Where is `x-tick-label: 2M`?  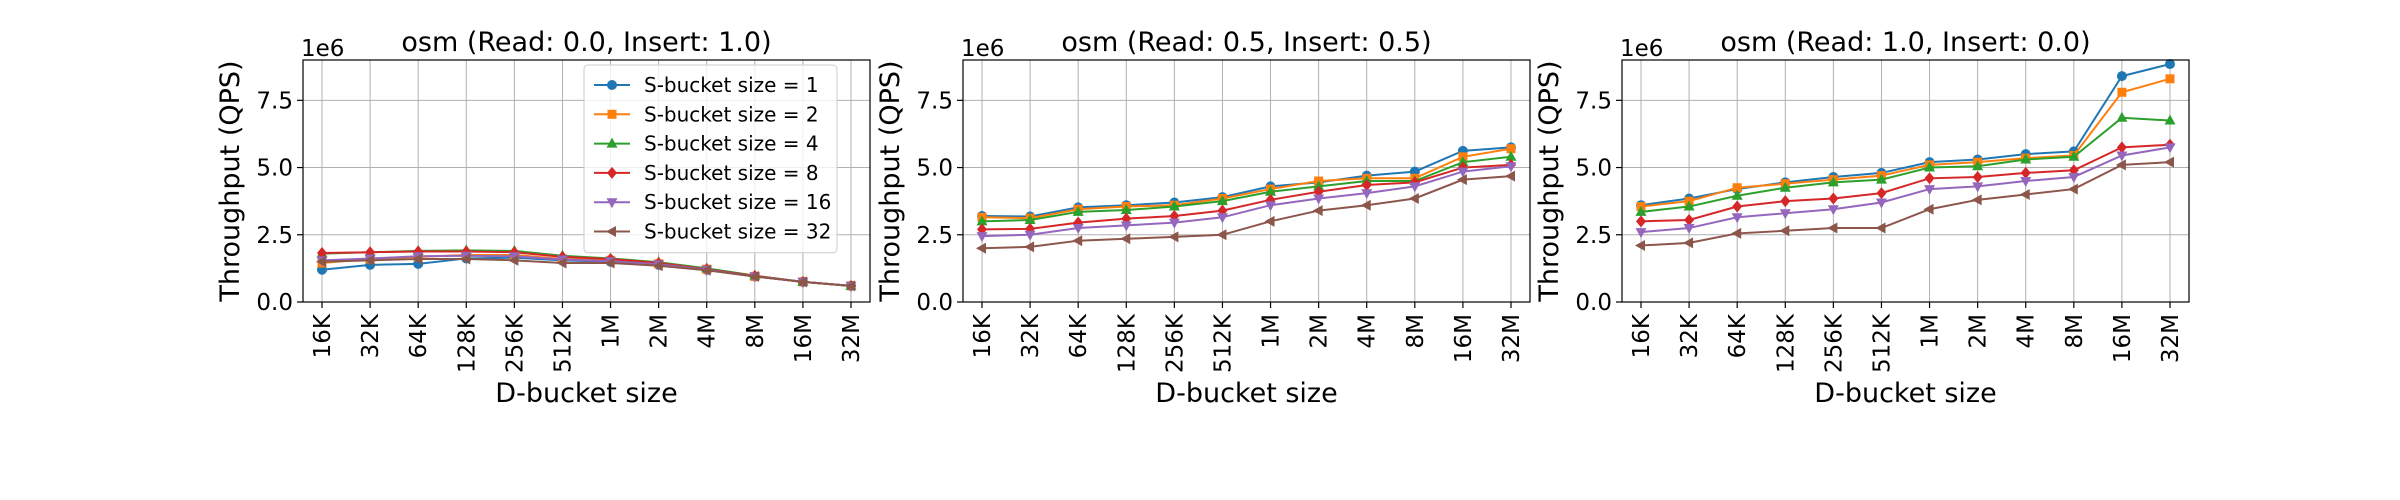 x-tick-label: 2M is located at coordinates (660, 331).